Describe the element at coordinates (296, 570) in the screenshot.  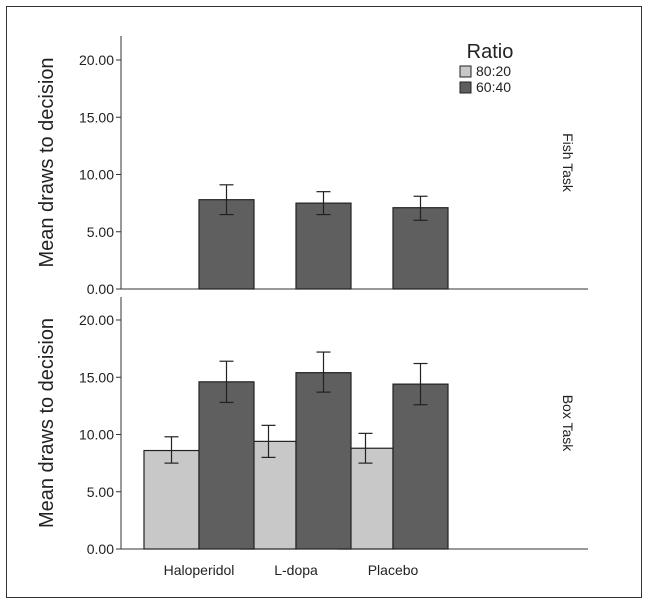
I see `x-category-label: L-dopa` at that location.